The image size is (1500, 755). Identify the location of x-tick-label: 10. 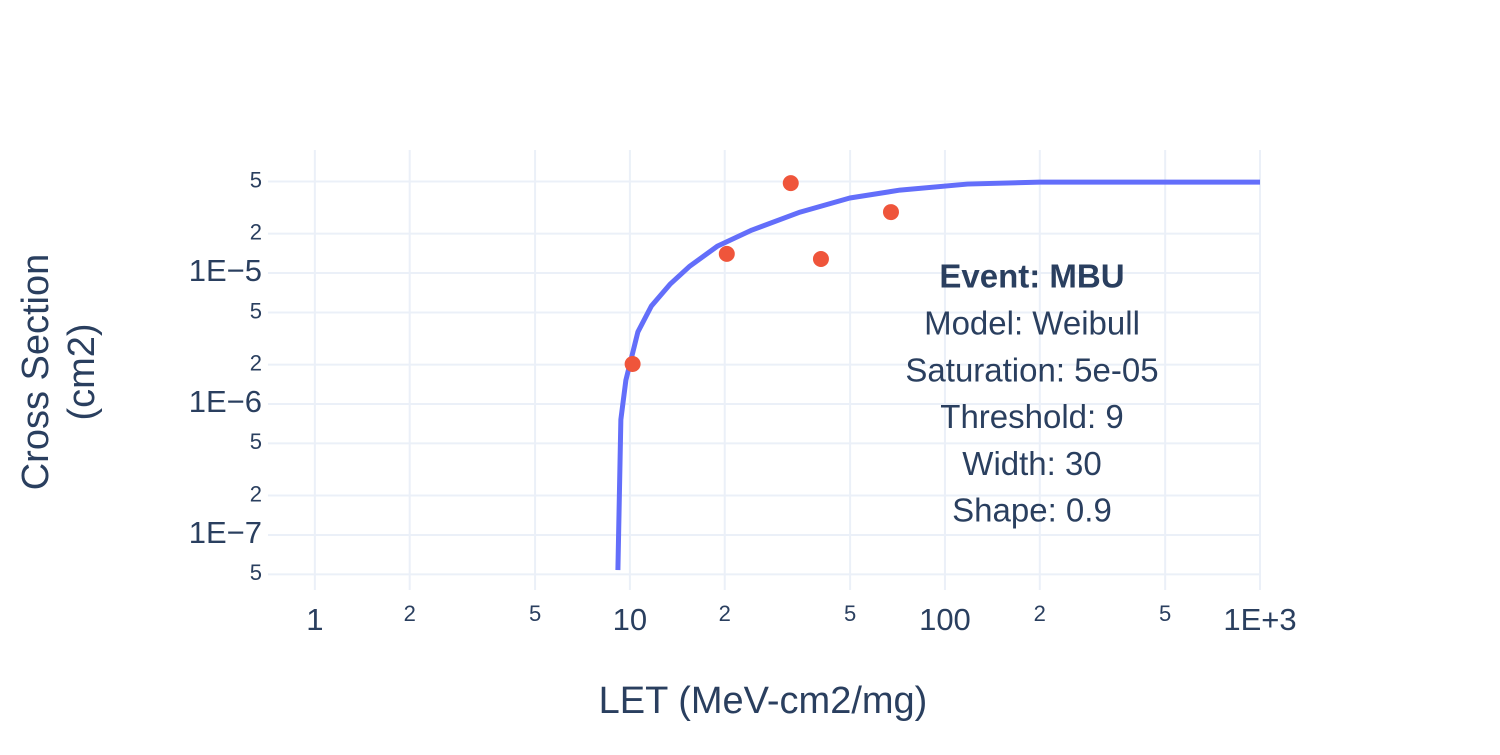
(630, 619).